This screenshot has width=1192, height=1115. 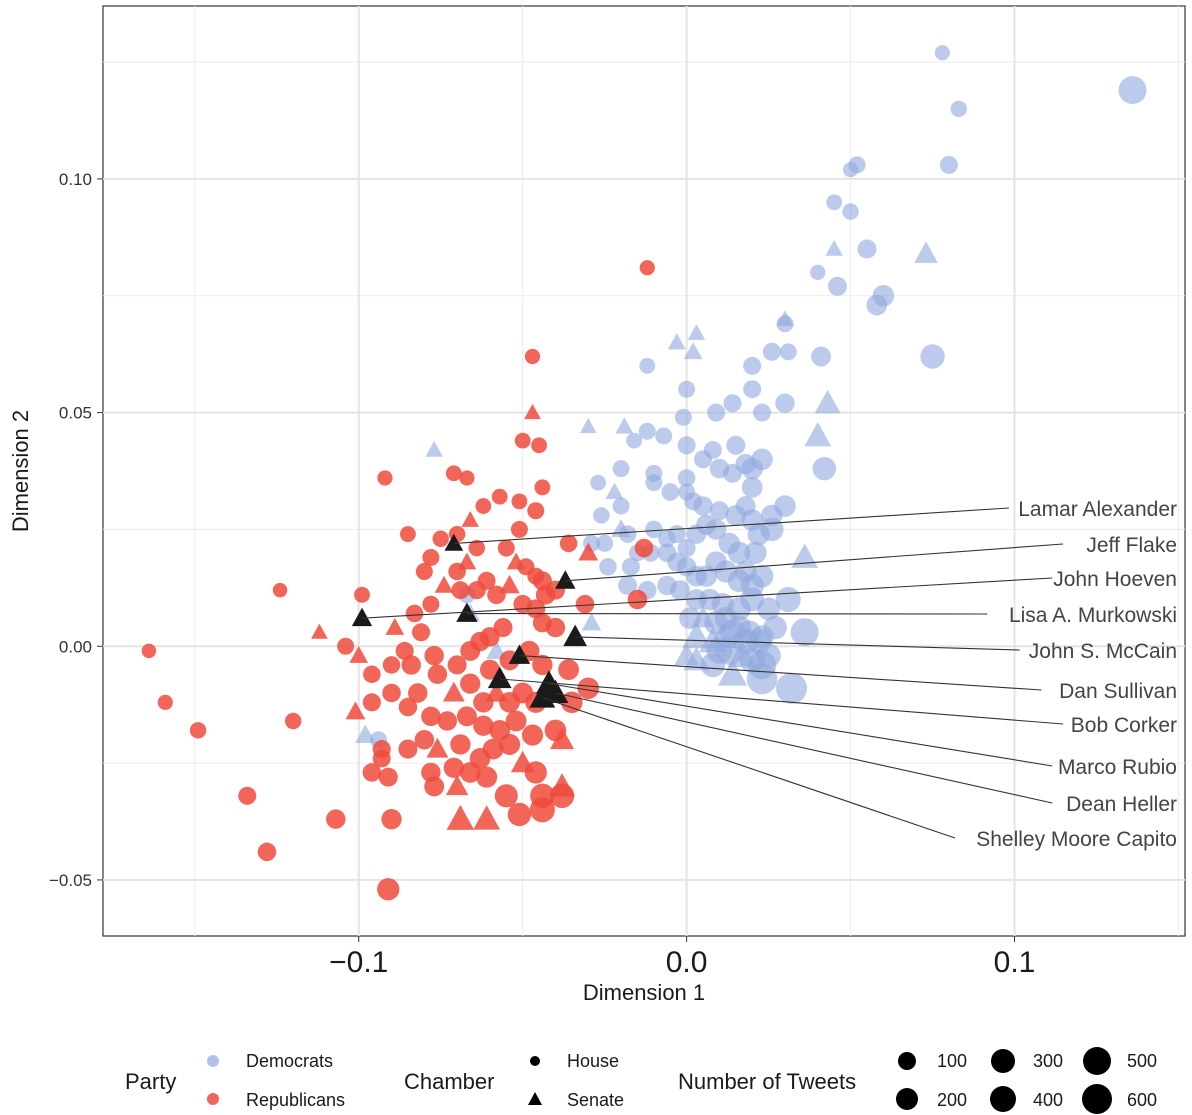 What do you see at coordinates (907, 1061) in the screenshot?
I see `legend-size-100-swatch` at bounding box center [907, 1061].